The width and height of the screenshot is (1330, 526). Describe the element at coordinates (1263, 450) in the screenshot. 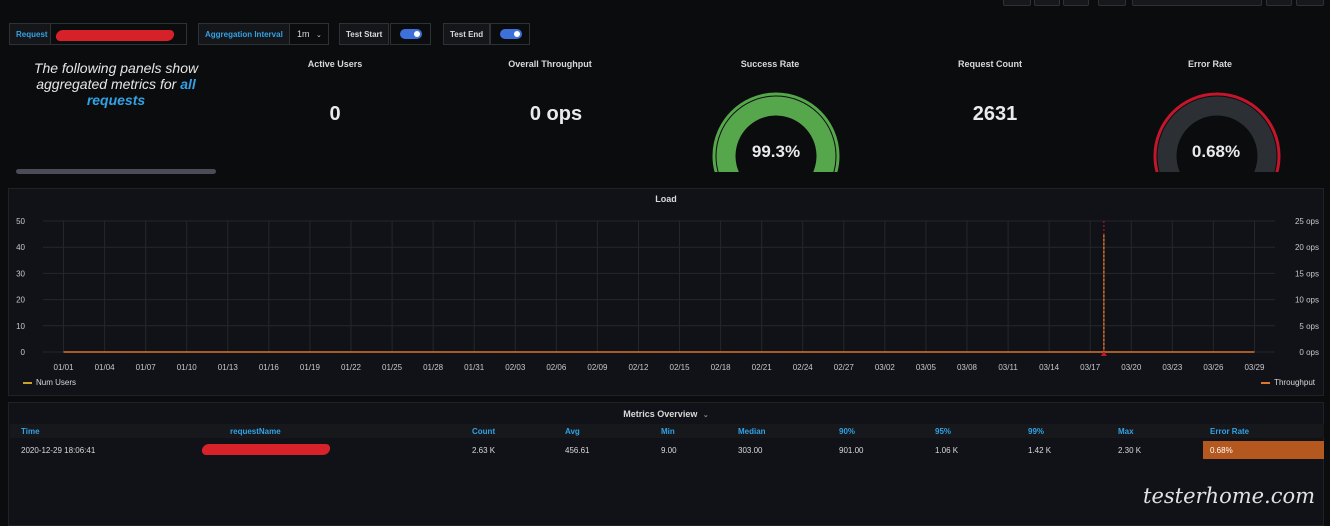

I see `cell-error-rate: 0.68%` at that location.